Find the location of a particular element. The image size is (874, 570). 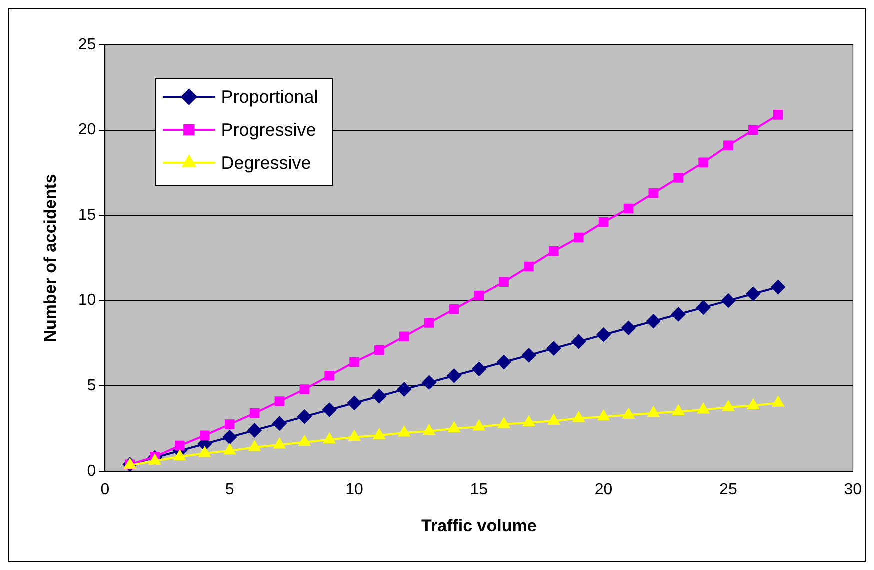

y-tick-label: 25 is located at coordinates (87, 45).